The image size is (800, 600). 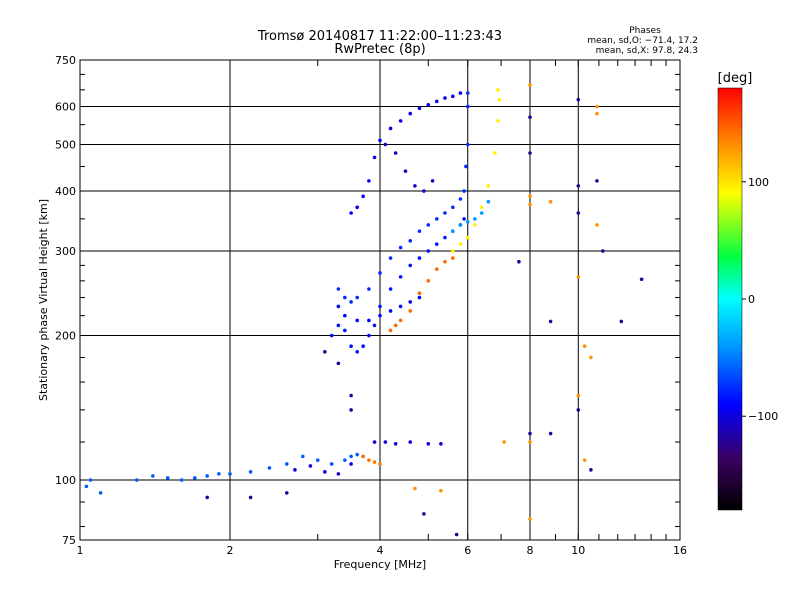 I want to click on colorbar, so click(x=730, y=299).